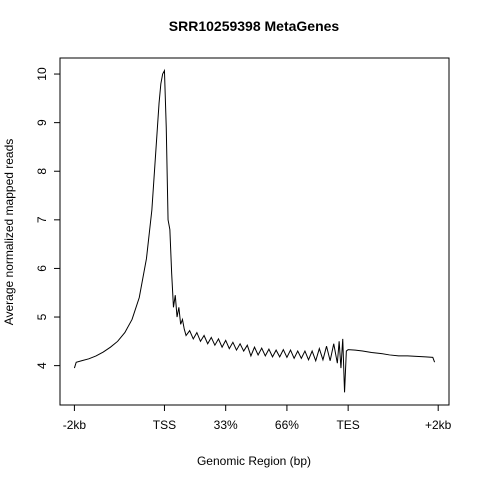 This screenshot has height=480, width=480. What do you see at coordinates (75, 425) in the screenshot?
I see `x-tick-label: -2kb` at bounding box center [75, 425].